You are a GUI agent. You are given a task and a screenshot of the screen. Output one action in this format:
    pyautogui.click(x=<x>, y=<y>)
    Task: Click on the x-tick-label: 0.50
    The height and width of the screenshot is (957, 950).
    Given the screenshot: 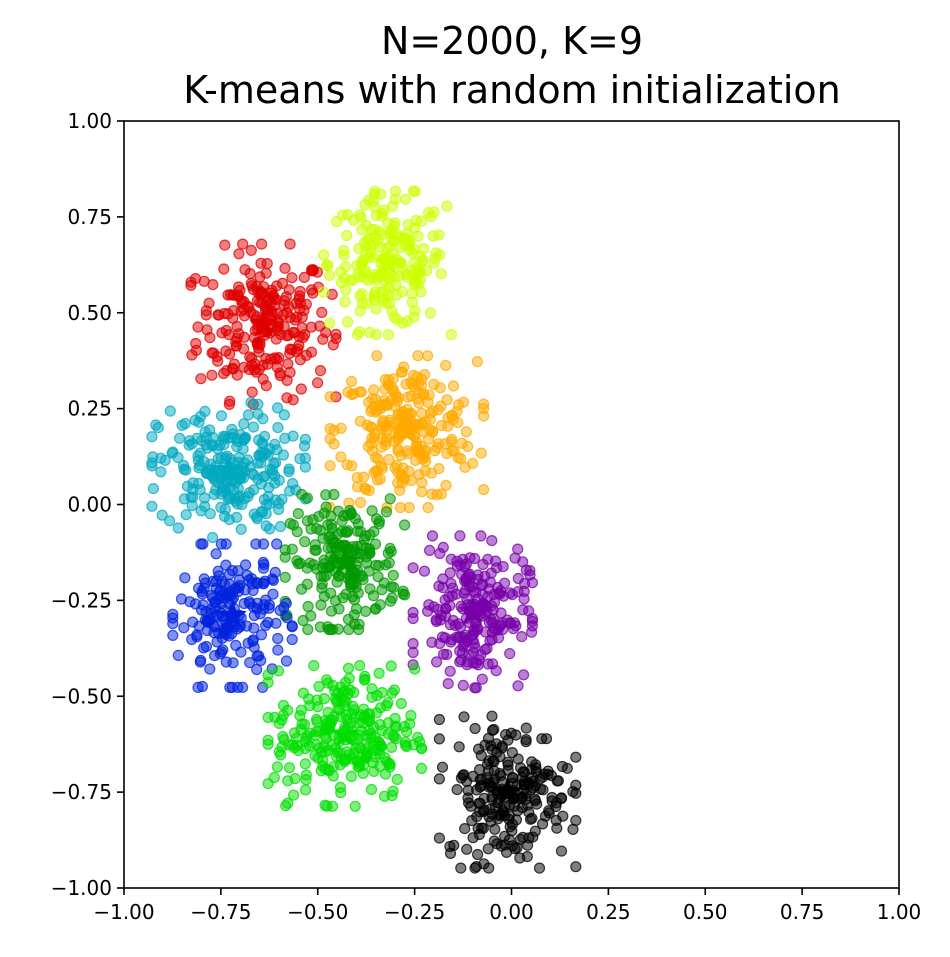 What is the action you would take?
    pyautogui.click(x=705, y=912)
    